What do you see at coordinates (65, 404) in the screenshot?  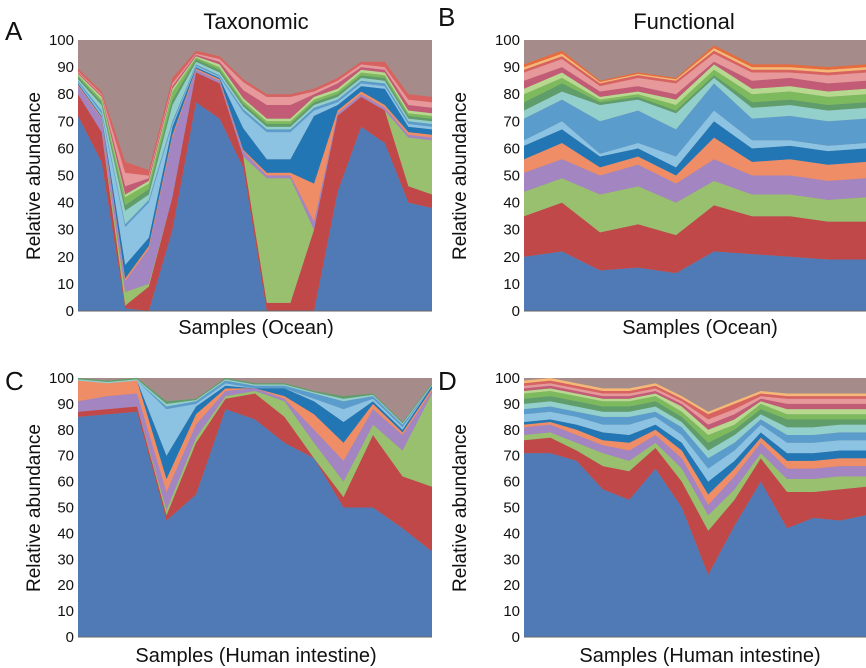 I see `panel-c-ytick-label: 90` at bounding box center [65, 404].